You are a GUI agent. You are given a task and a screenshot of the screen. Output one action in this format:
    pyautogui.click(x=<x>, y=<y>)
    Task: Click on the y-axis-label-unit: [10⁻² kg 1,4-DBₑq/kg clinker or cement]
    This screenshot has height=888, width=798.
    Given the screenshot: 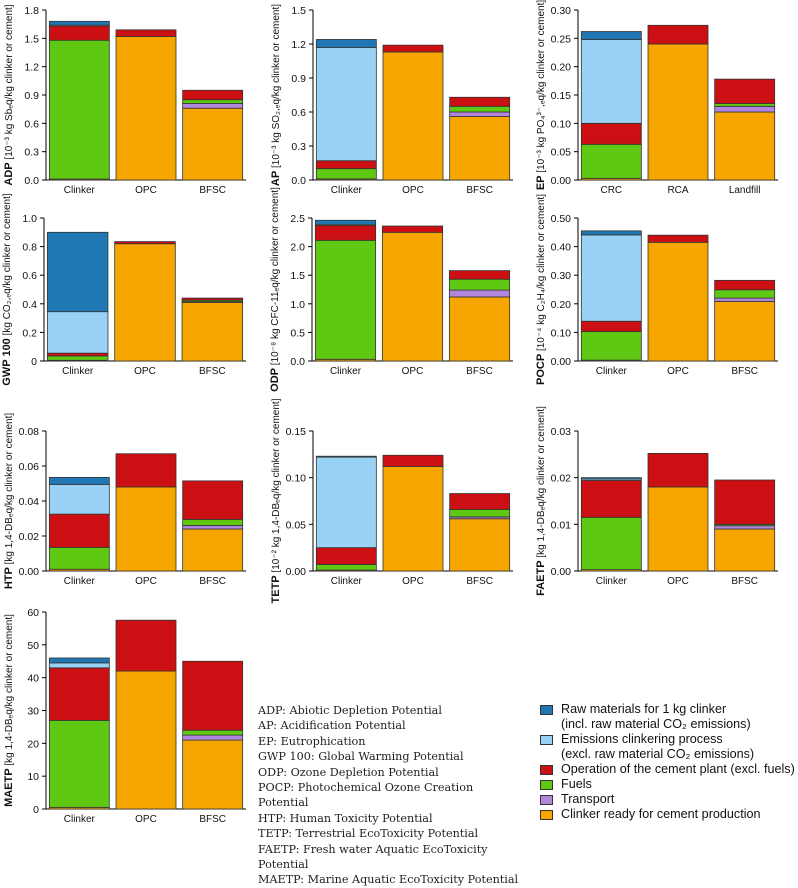 What is the action you would take?
    pyautogui.click(x=276, y=486)
    